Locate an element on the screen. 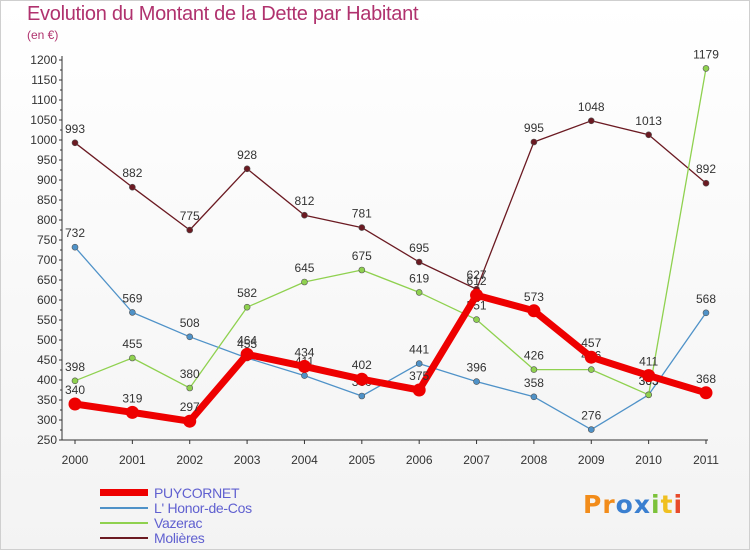 Image resolution: width=750 pixels, height=550 pixels. data-label: 368 is located at coordinates (706, 379).